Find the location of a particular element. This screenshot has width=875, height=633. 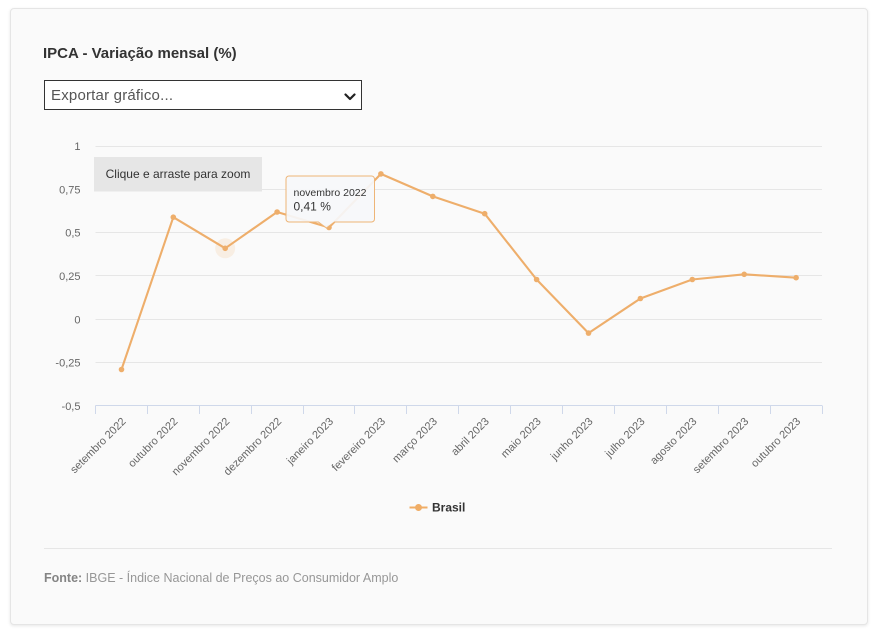

svg-text: 0,5 is located at coordinates (72, 234).